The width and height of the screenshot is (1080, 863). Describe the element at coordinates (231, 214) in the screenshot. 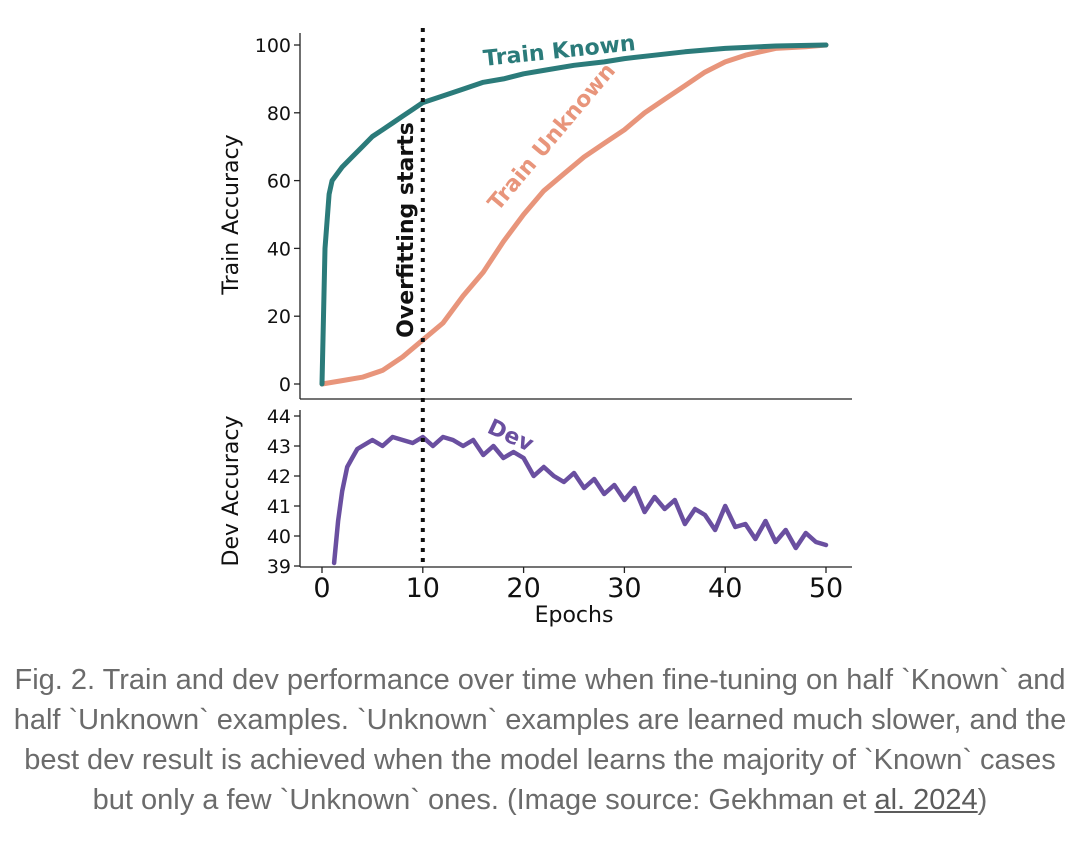

I see `top-y-axis-label: Train Accuracy` at that location.